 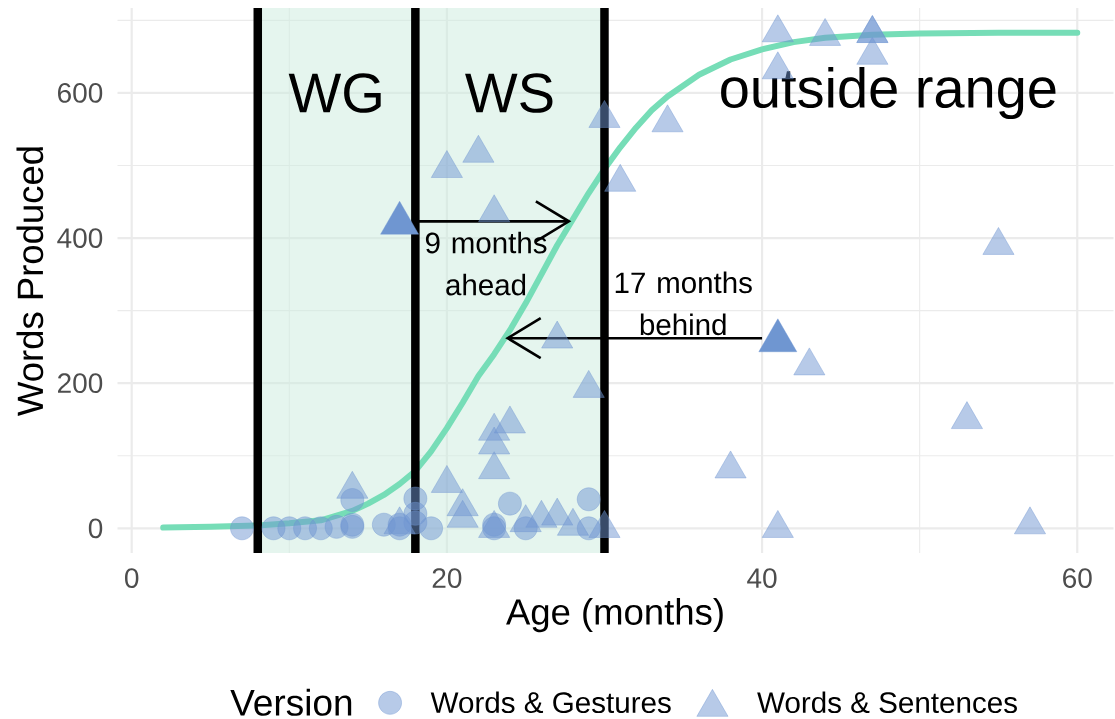 What do you see at coordinates (334, 93) in the screenshot?
I see `annotation: WG` at bounding box center [334, 93].